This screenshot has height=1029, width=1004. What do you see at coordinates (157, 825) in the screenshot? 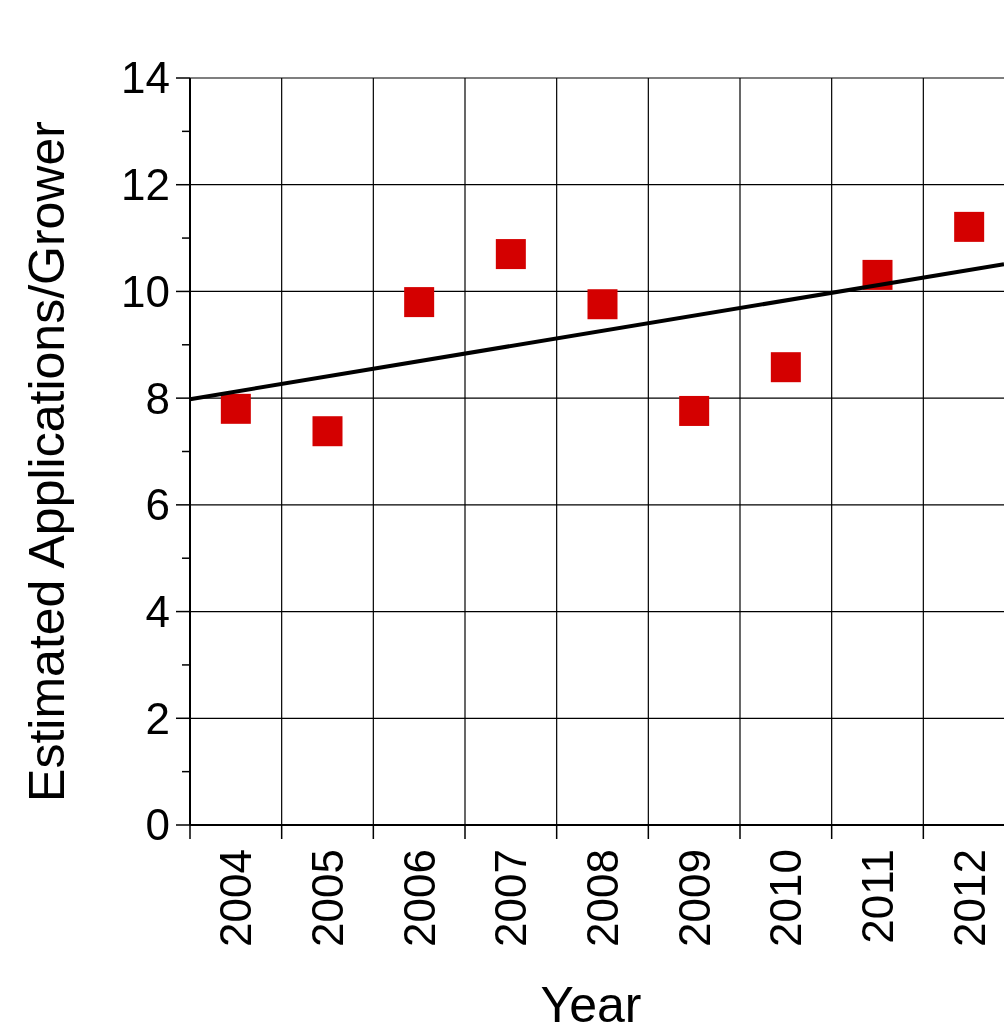
I see `y-tick-label: 0` at bounding box center [157, 825].